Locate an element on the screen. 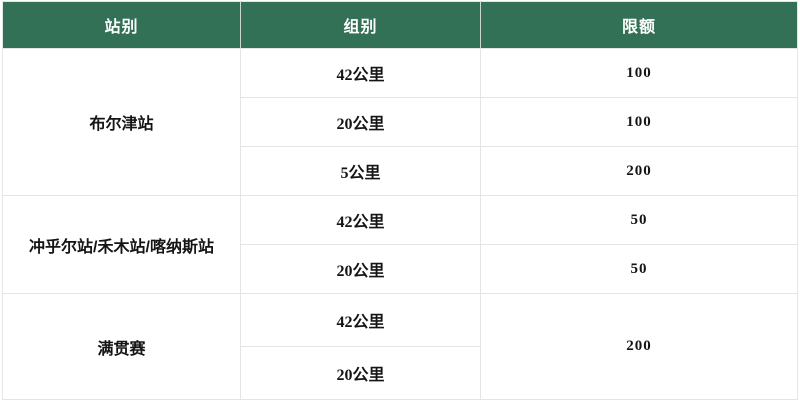 This screenshot has width=800, height=407. table-row: 20公里 100 is located at coordinates (400, 122).